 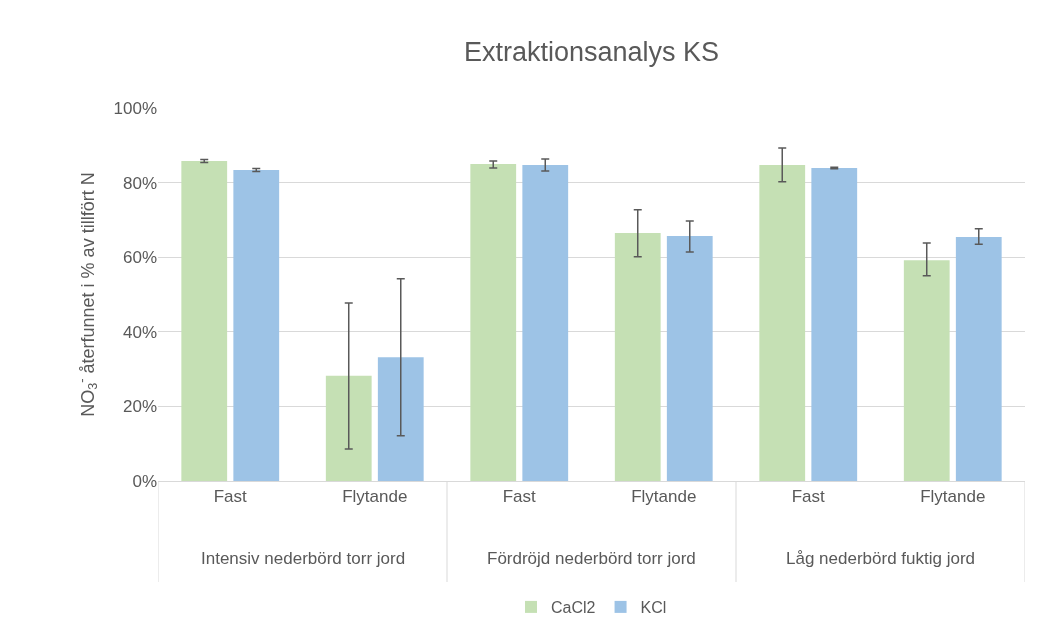 What do you see at coordinates (139, 258) in the screenshot?
I see `y-tick-label: 60%` at bounding box center [139, 258].